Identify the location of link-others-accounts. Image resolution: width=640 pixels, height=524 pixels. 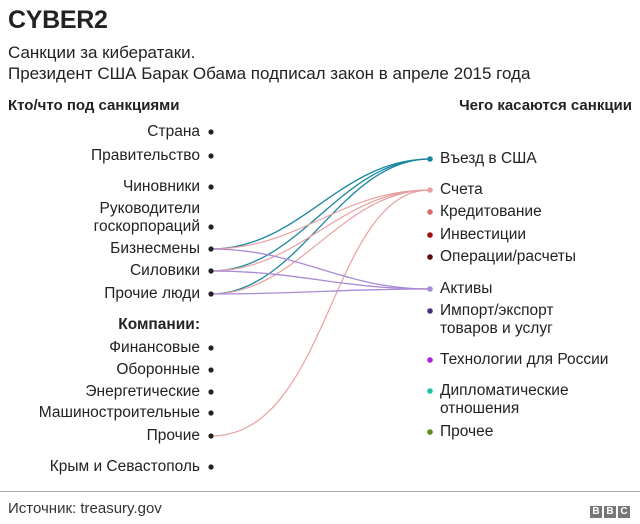
(320, 242).